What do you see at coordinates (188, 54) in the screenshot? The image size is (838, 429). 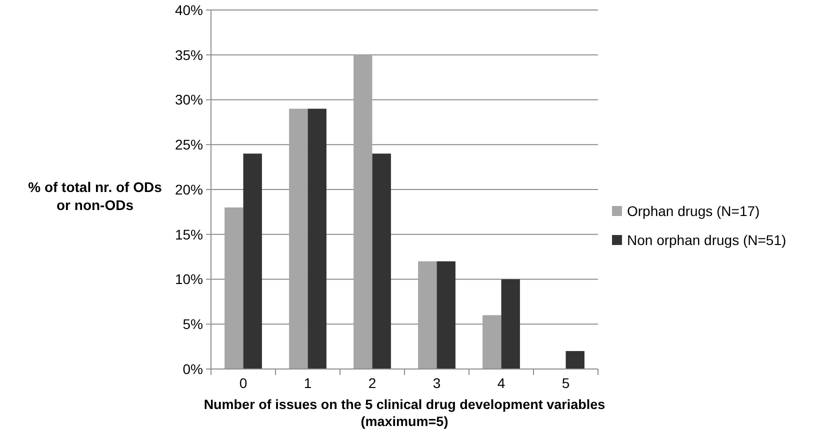 I see `y-tick-label: 35%` at bounding box center [188, 54].